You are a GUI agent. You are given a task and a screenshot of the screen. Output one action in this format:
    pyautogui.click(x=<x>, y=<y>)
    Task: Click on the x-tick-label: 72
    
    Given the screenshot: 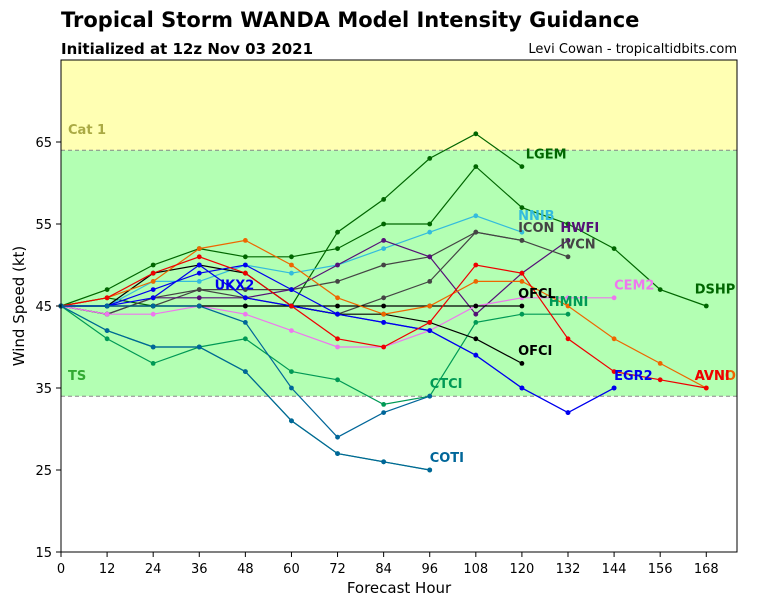 What is the action you would take?
    pyautogui.click(x=337, y=569)
    